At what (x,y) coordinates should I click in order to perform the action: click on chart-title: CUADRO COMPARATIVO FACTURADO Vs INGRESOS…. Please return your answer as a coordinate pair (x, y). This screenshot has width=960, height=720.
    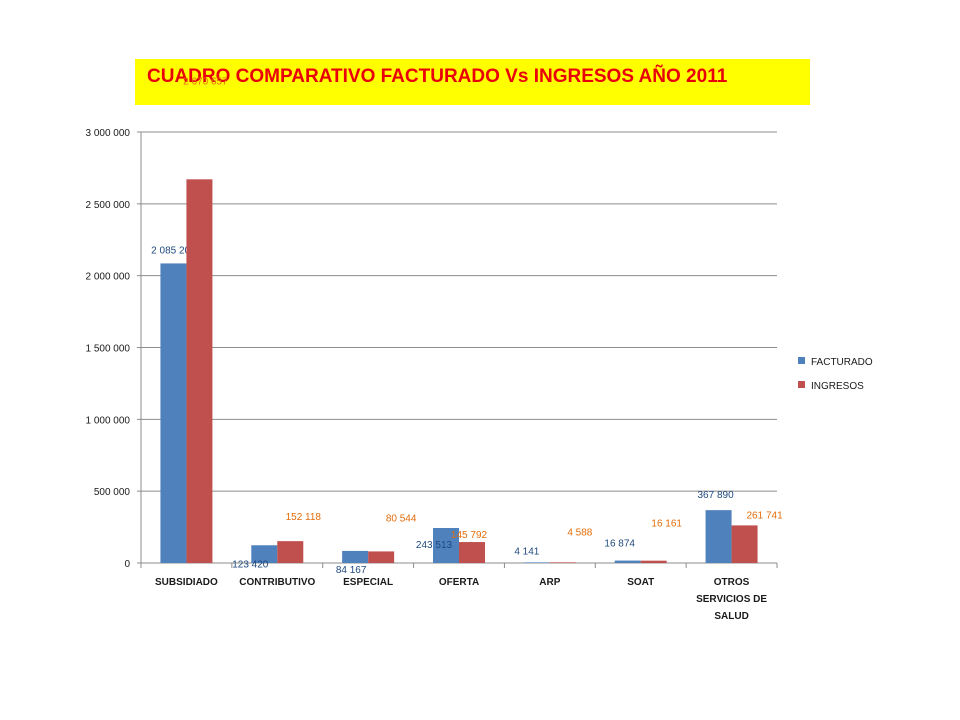
    Looking at the image, I should click on (437, 76).